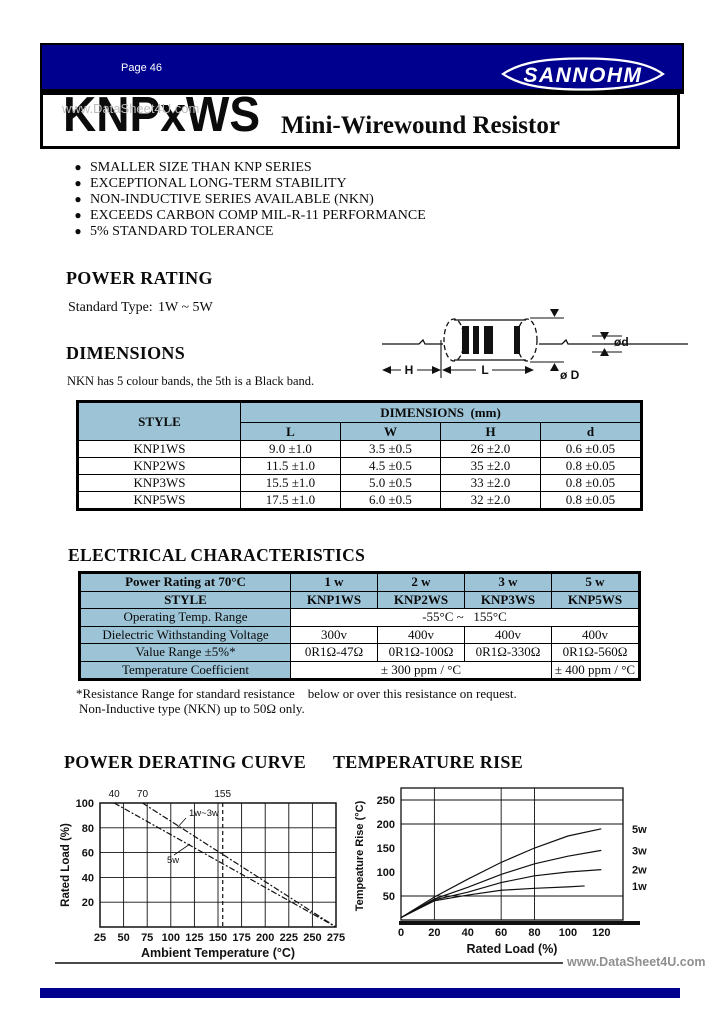 Image resolution: width=720 pixels, height=1012 pixels. Describe the element at coordinates (468, 933) in the screenshot. I see `svg-text: 40` at that location.